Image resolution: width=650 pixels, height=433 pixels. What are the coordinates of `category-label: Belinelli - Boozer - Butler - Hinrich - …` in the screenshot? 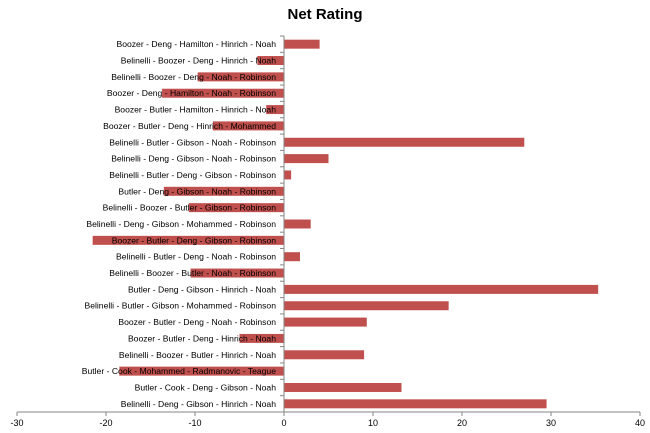 It's located at (197, 355).